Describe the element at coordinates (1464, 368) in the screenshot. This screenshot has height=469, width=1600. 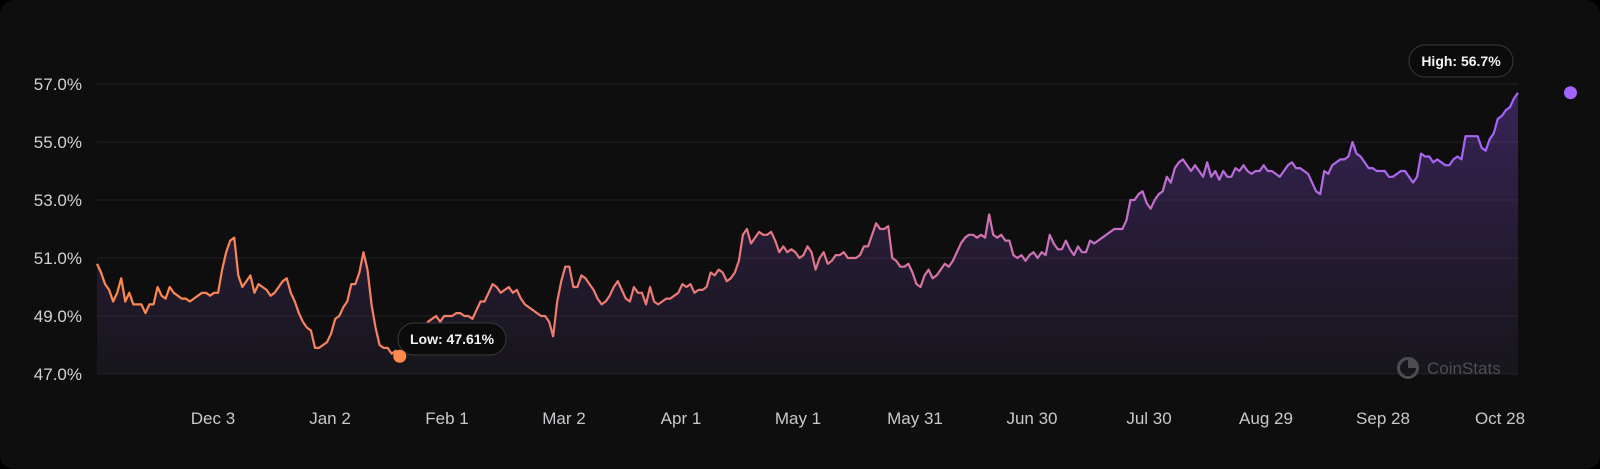
I see `watermark-text: CoinStats` at that location.